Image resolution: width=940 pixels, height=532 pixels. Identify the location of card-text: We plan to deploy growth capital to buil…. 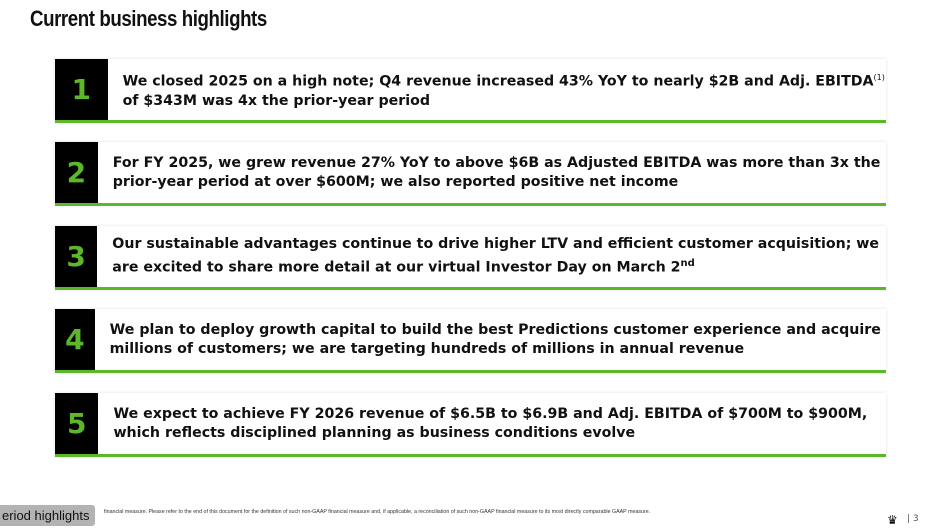
(490, 339).